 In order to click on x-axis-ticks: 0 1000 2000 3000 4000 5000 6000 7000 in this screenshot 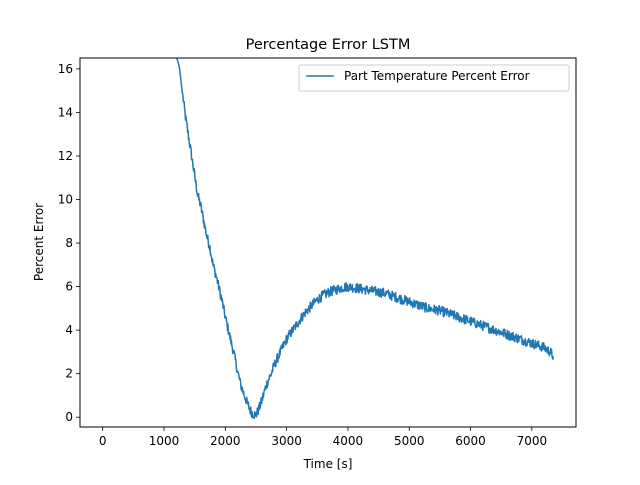, I will do `click(323, 437)`.